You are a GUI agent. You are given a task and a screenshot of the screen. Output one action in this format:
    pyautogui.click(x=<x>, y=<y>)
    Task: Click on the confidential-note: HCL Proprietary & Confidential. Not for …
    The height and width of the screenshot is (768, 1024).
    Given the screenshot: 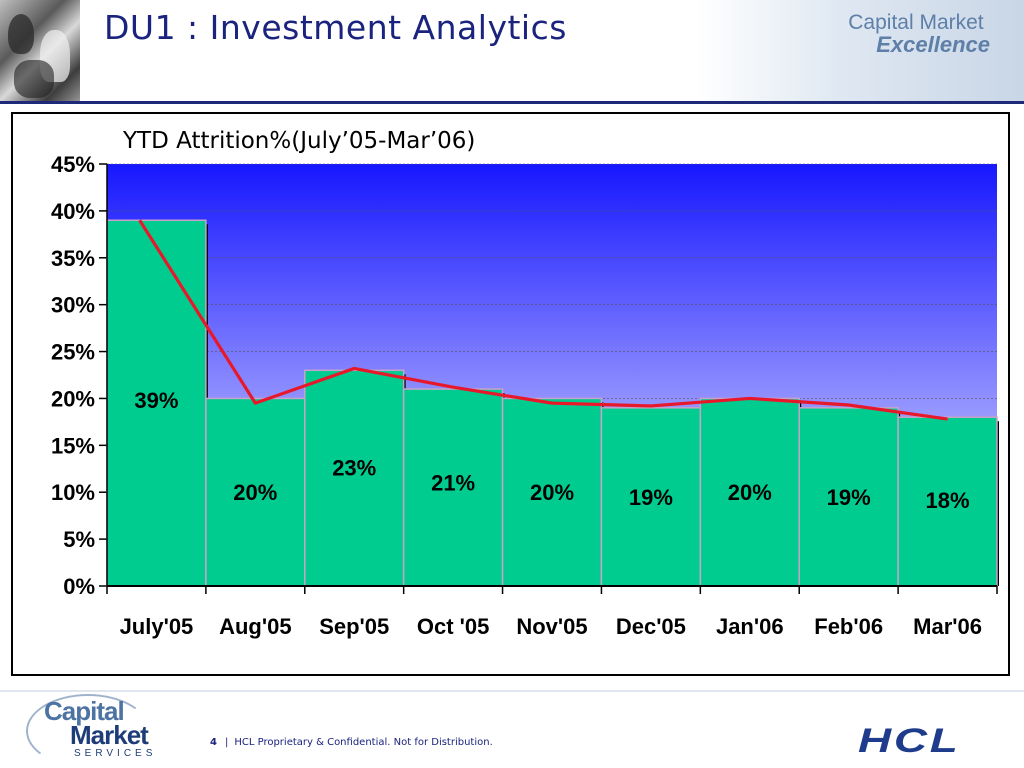 What is the action you would take?
    pyautogui.click(x=363, y=742)
    